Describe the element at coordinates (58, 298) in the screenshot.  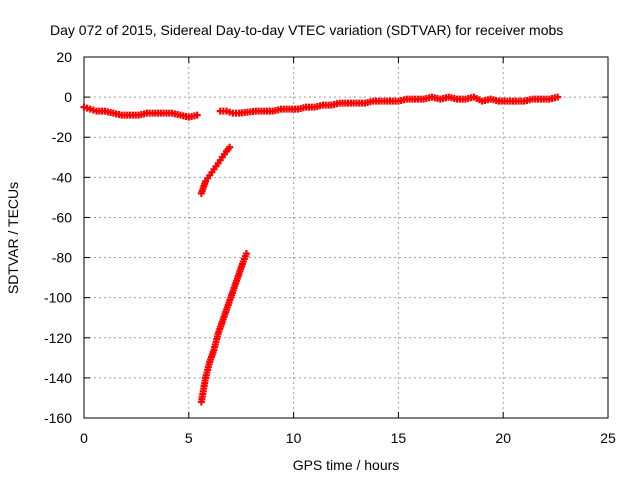
I see `y-tick-label: -100` at that location.